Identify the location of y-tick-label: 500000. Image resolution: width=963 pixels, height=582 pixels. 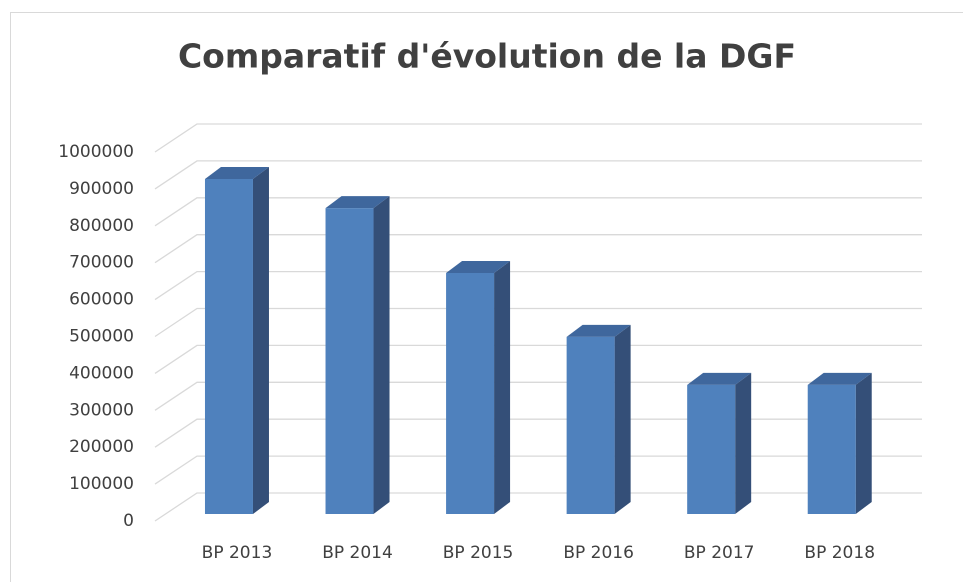
(101, 337).